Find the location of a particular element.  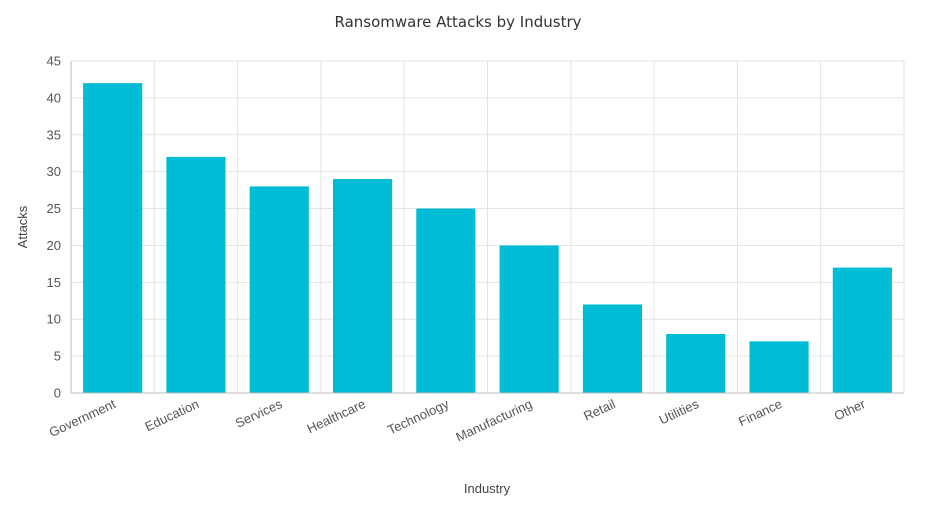

x-tick-label: Services is located at coordinates (259, 413).